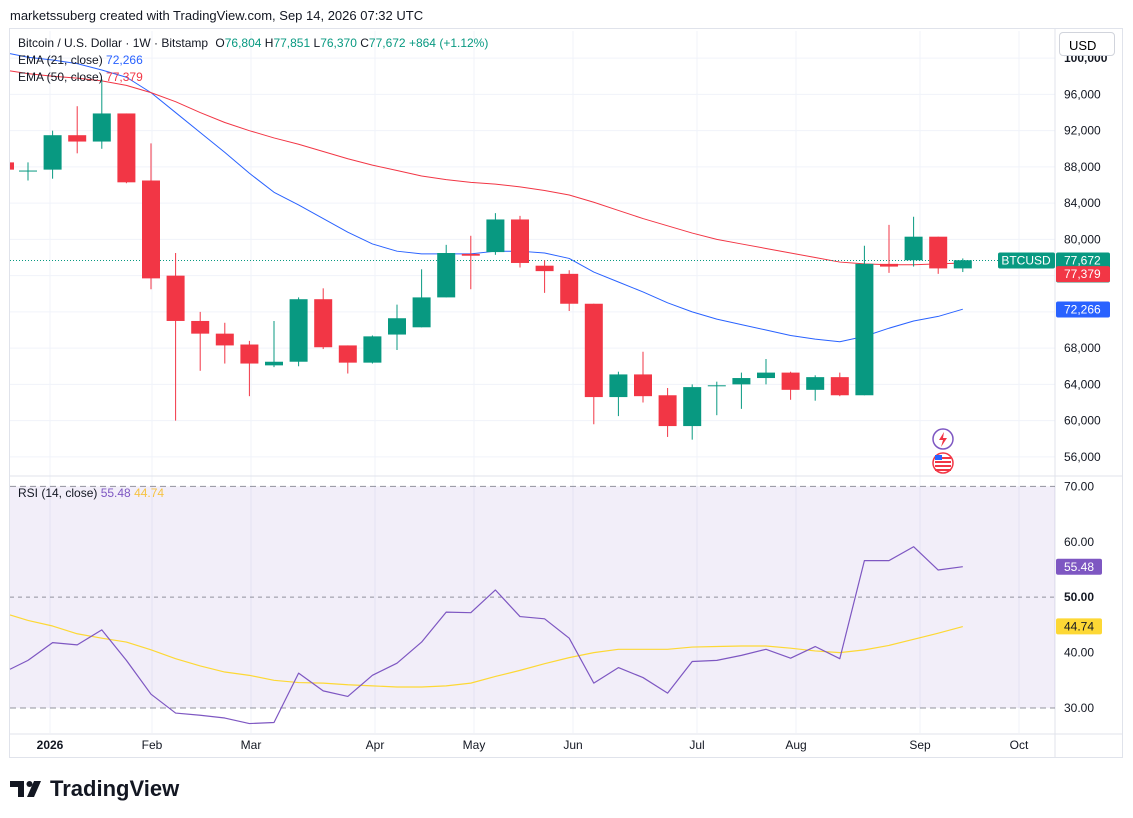  I want to click on rsi-ma-line-lead, so click(19, 618).